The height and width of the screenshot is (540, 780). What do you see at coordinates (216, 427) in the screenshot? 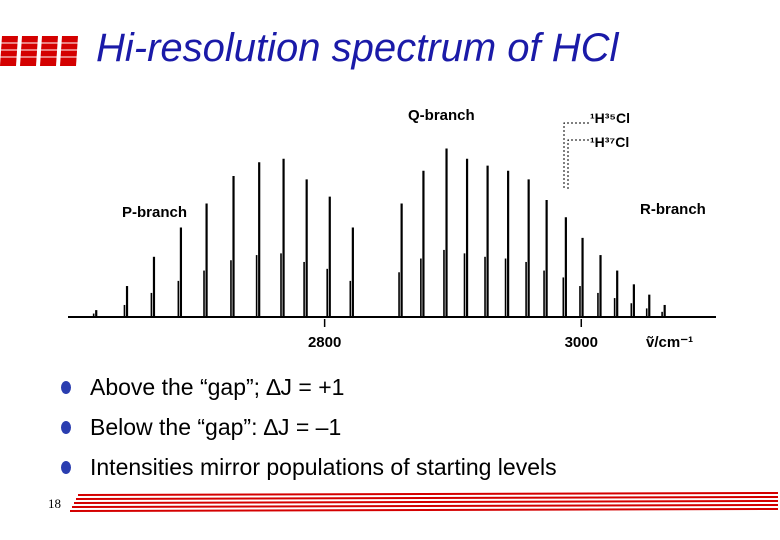
I see `bullet-text: Below the “gap”: ∆J = –1` at bounding box center [216, 427].